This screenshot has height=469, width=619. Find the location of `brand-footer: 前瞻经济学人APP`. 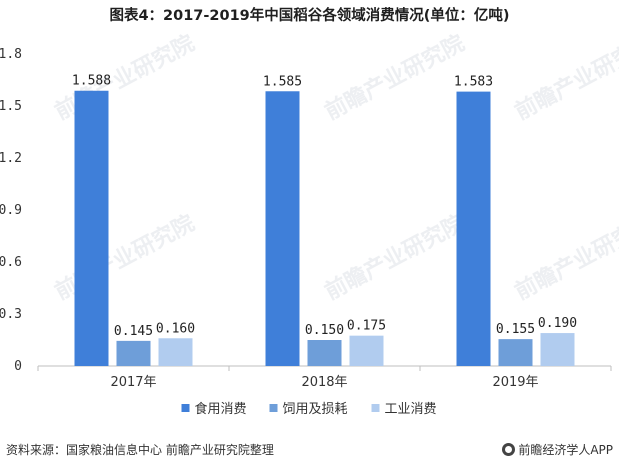

brand-footer: 前瞻经济学人APP is located at coordinates (557, 449).